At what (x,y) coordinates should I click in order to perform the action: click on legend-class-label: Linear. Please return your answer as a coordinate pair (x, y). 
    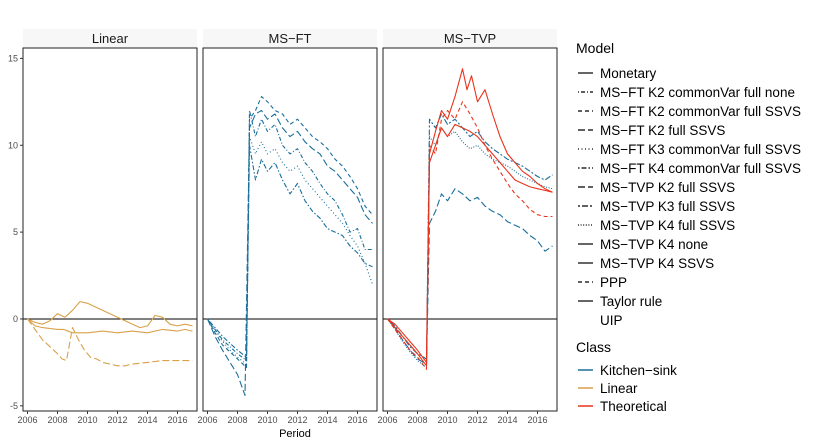
    Looking at the image, I should click on (619, 388).